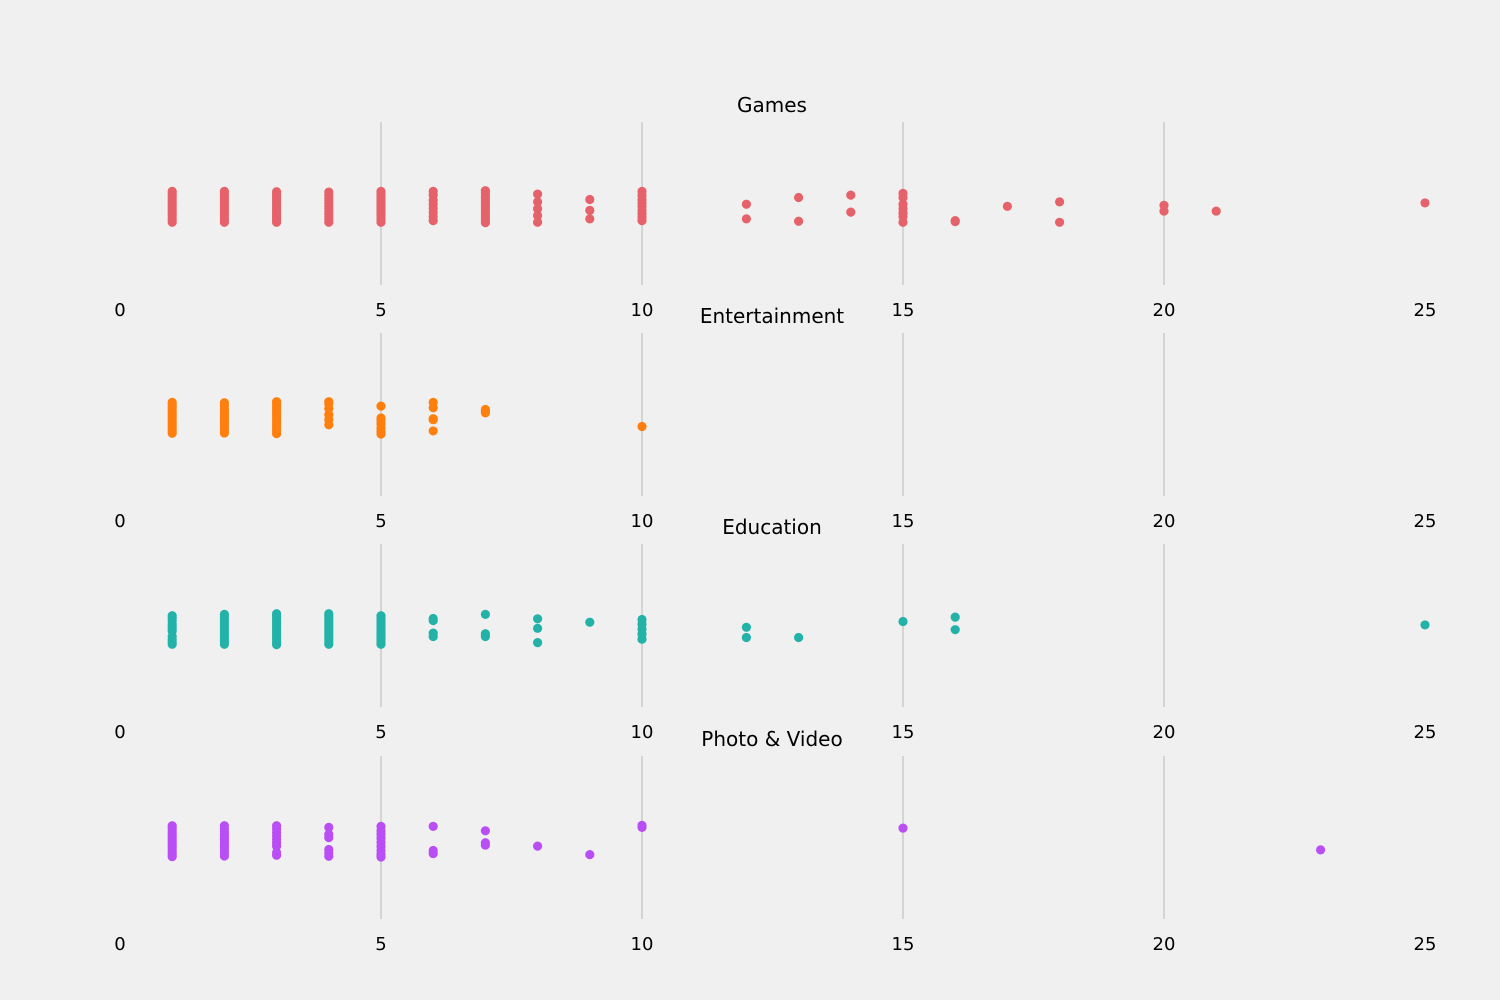  I want to click on panel-title: Entertainment, so click(772, 316).